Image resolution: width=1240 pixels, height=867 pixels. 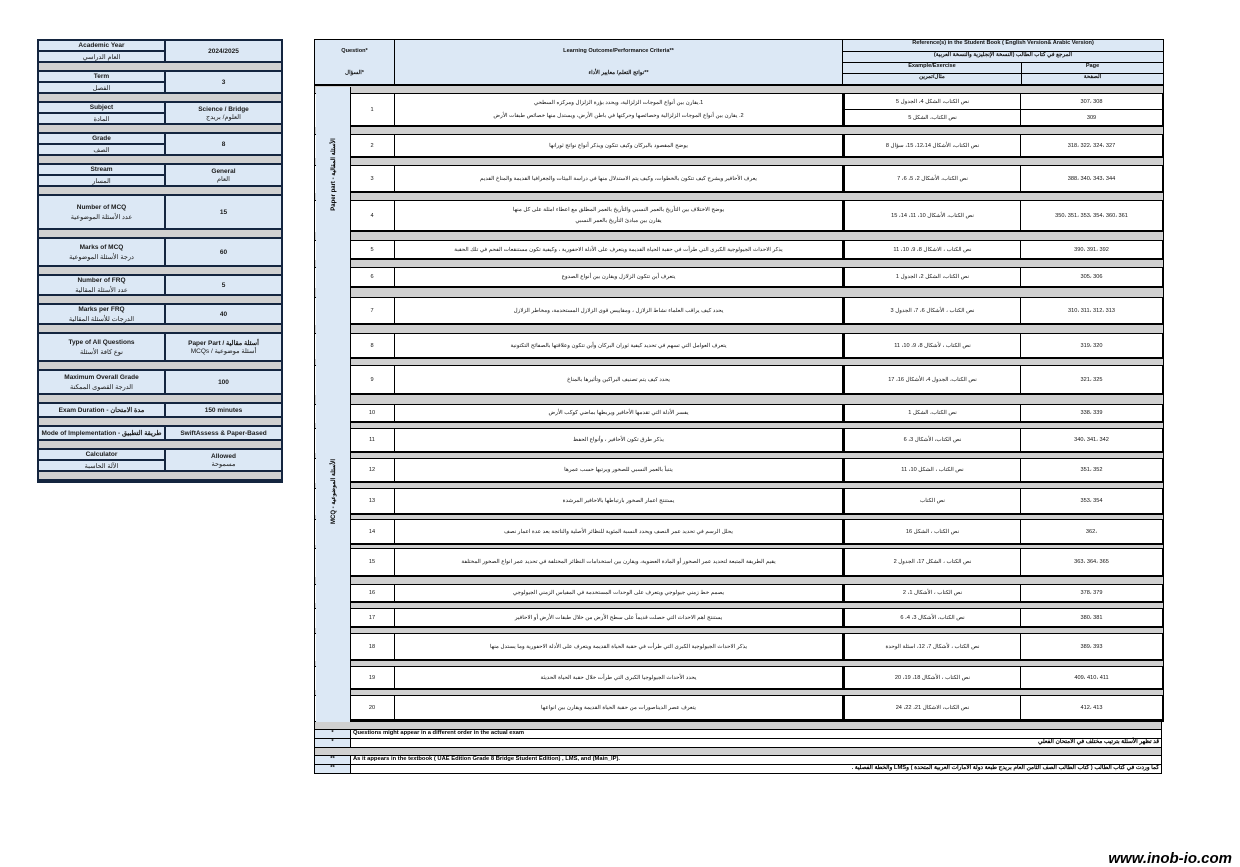 I want to click on page-reference-text: 412، 413, so click(x=1091, y=707).